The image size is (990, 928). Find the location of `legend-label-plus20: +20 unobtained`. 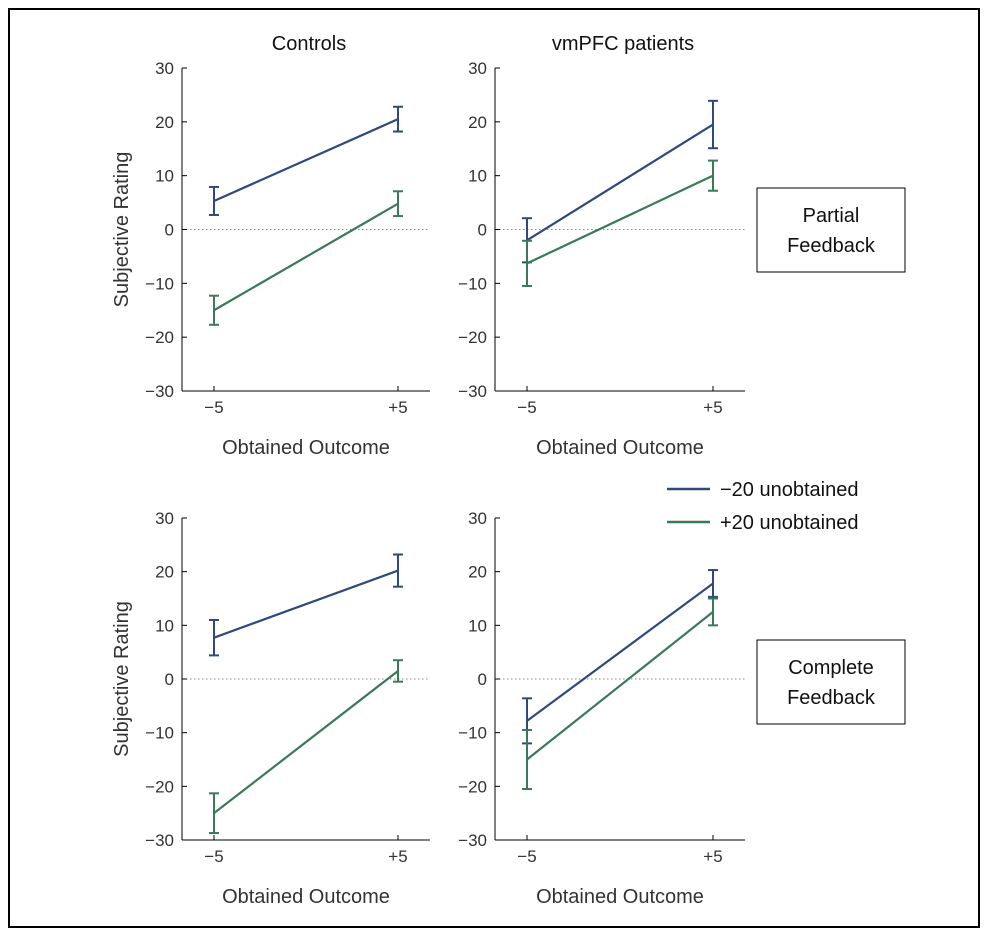

legend-label-plus20: +20 unobtained is located at coordinates (789, 523).